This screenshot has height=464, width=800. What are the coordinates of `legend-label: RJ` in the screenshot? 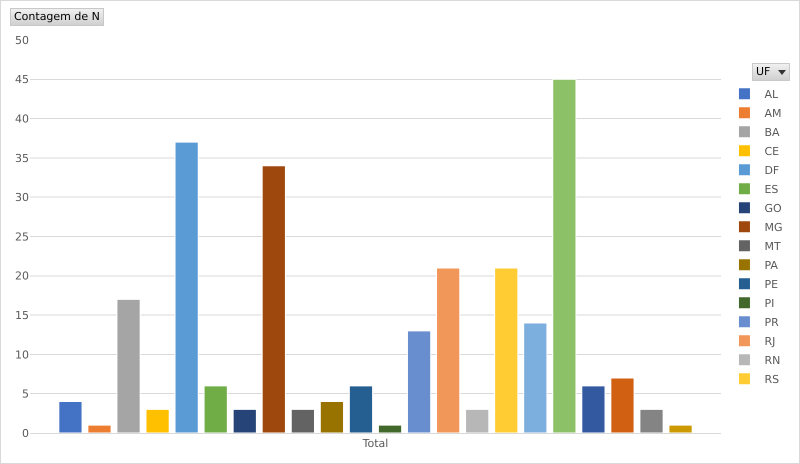 It's located at (770, 341).